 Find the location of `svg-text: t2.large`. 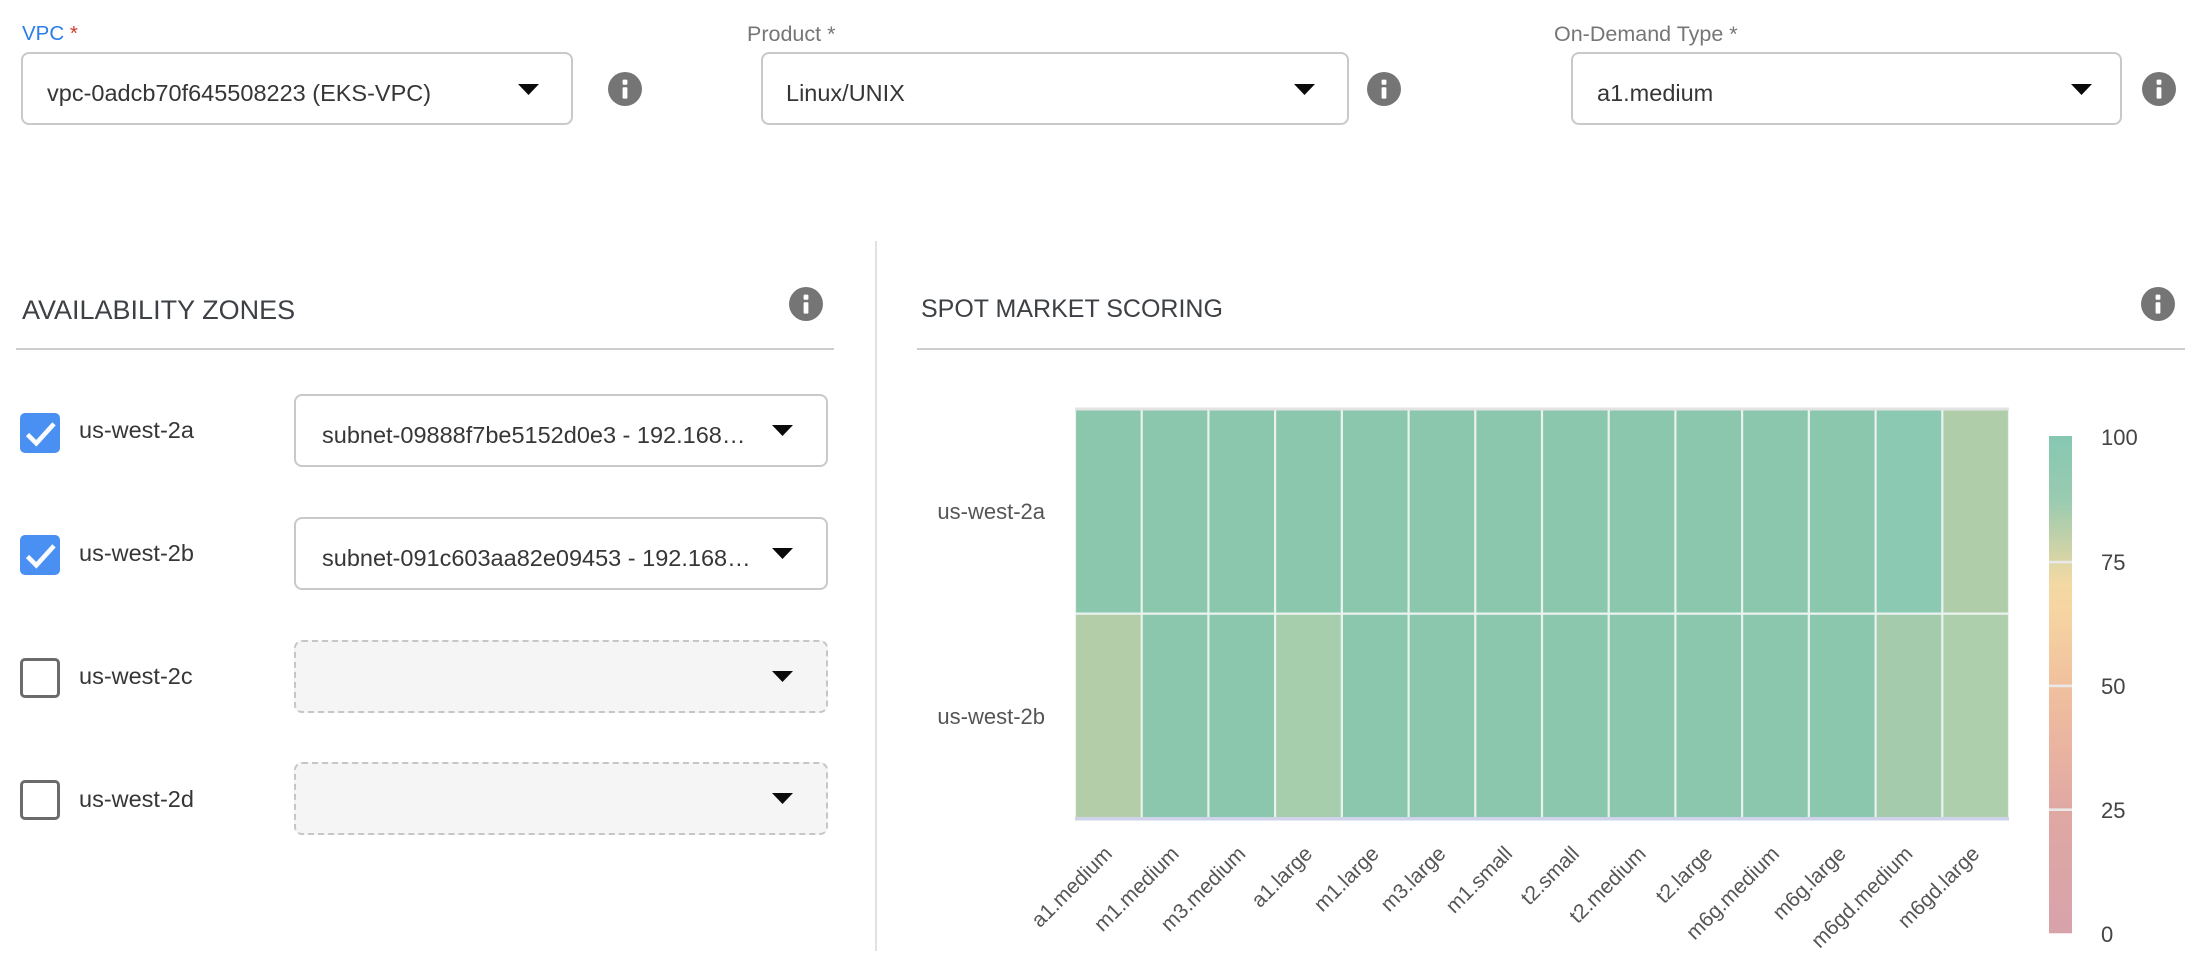

svg-text: t2.large is located at coordinates (1685, 875).